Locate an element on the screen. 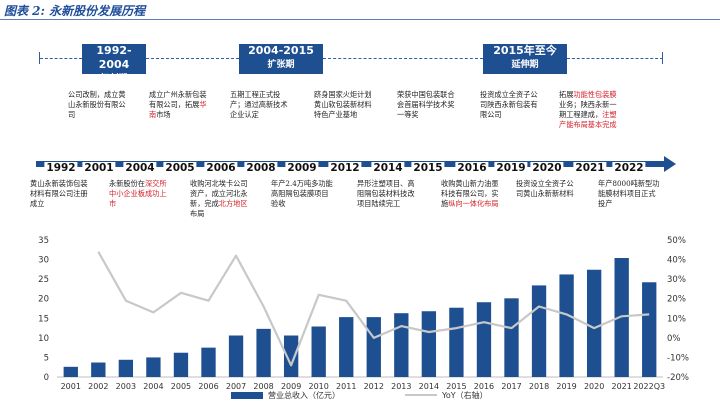 Image resolution: width=720 pixels, height=406 pixels. right-axis-tick-label: 50% is located at coordinates (676, 241).